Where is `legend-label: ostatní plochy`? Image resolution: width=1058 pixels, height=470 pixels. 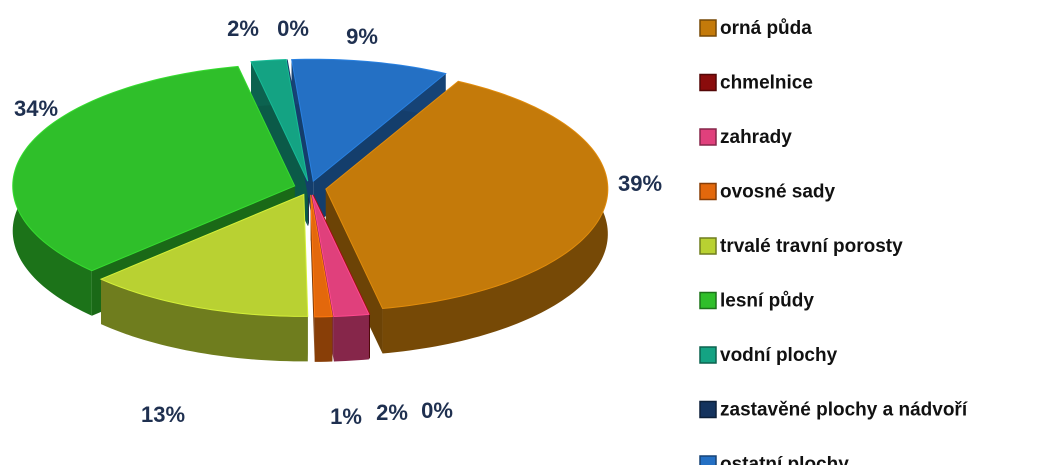
legend-label: ostatní plochy is located at coordinates (784, 459).